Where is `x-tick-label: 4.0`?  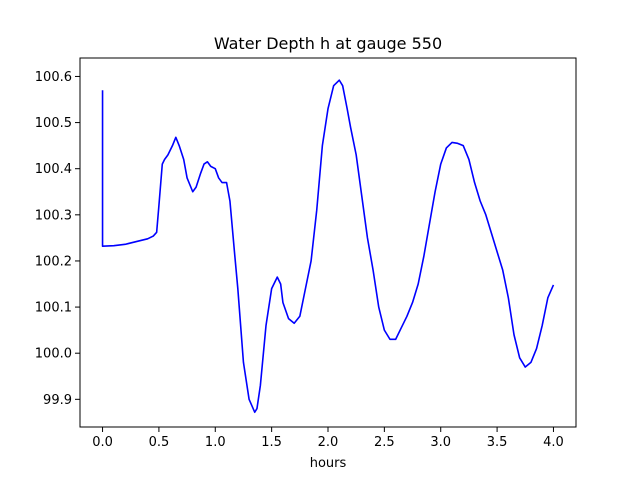
x-tick-label: 4.0 is located at coordinates (553, 442).